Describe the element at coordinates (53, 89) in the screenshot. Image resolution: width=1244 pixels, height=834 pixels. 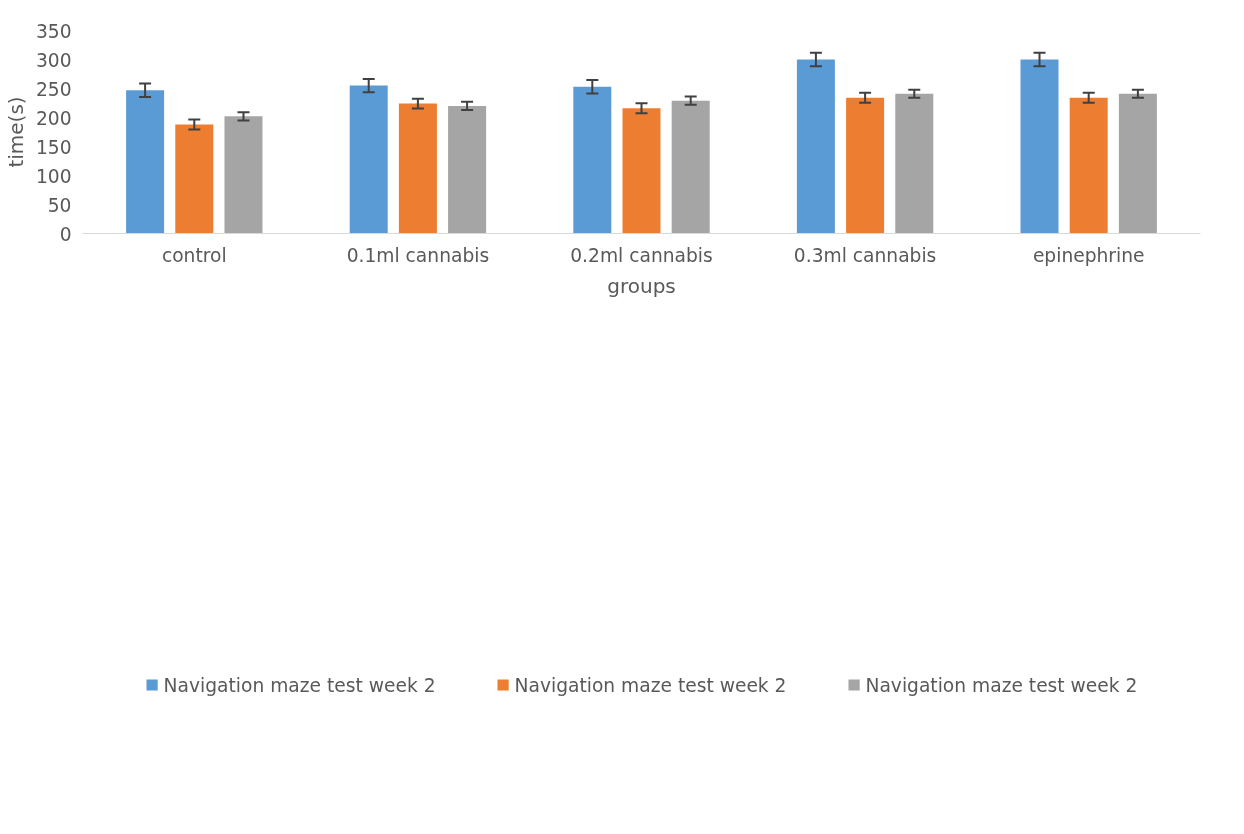
I see `y-tick-label: 250` at that location.